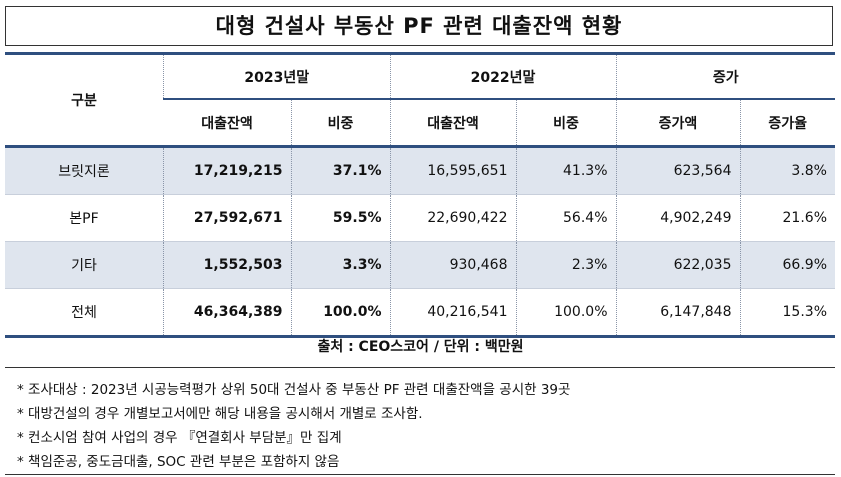 Image resolution: width=841 pixels, height=477 pixels. I want to click on table-cell: 40,216,541, so click(452, 313).